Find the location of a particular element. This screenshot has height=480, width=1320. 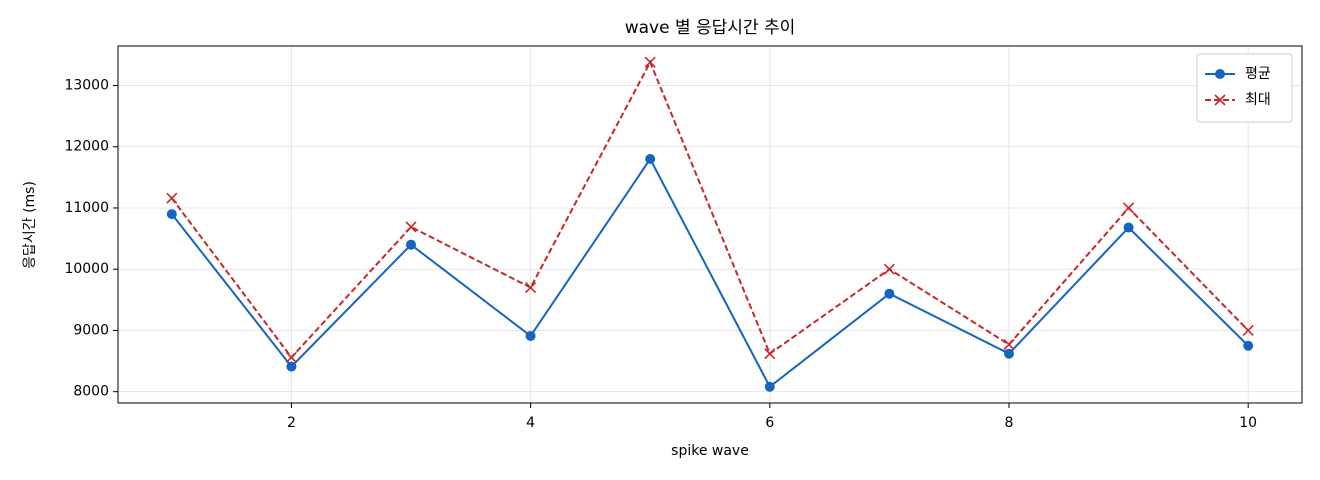

y-tick-label: 10000 is located at coordinates (86, 269).